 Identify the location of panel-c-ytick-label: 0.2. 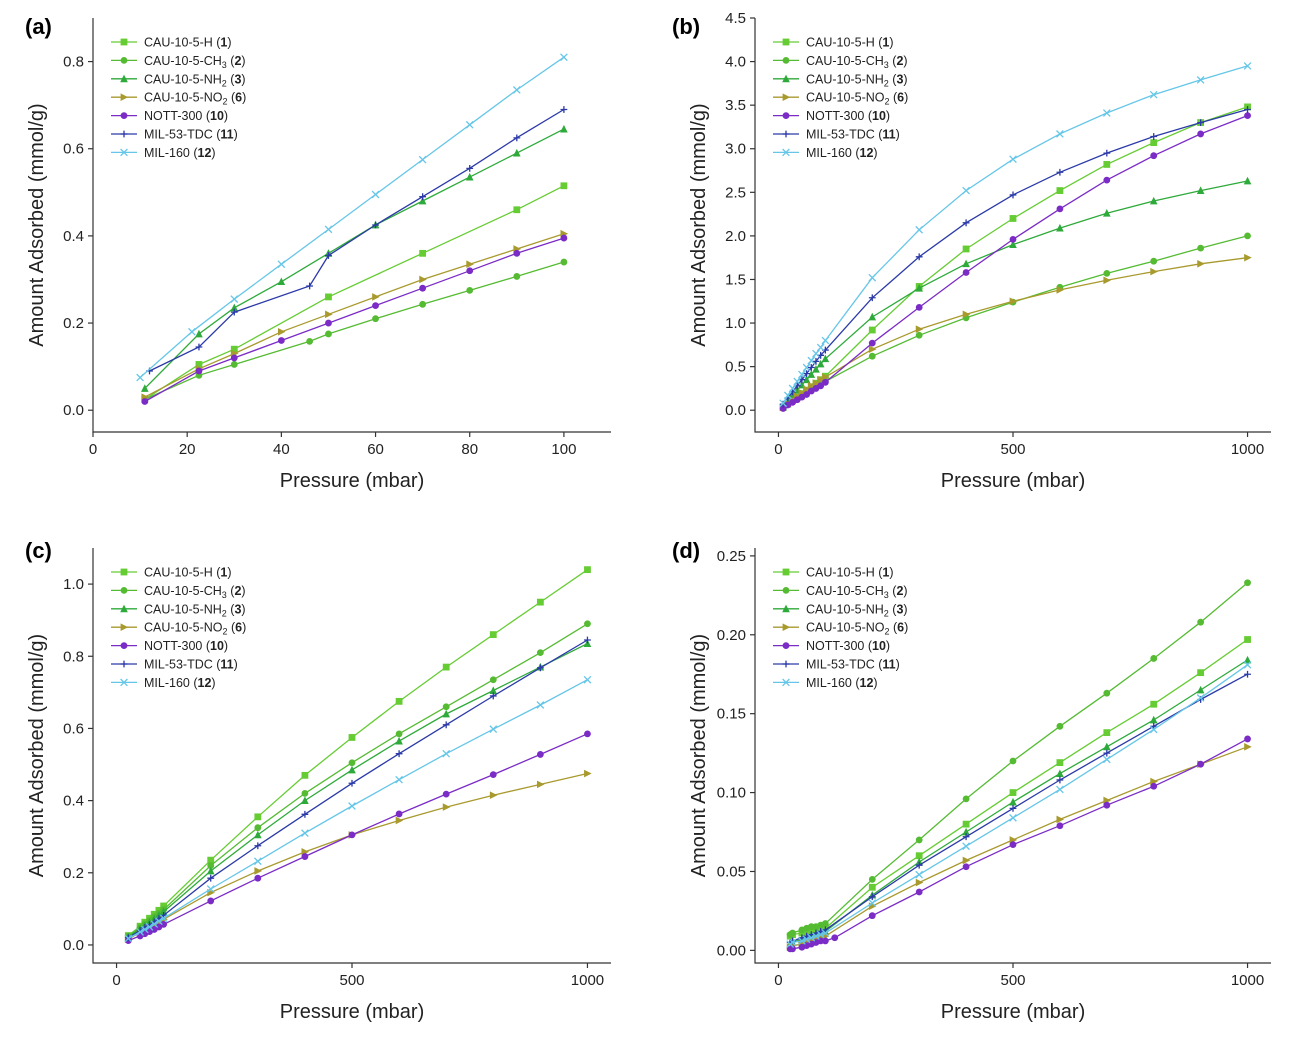
(73, 873).